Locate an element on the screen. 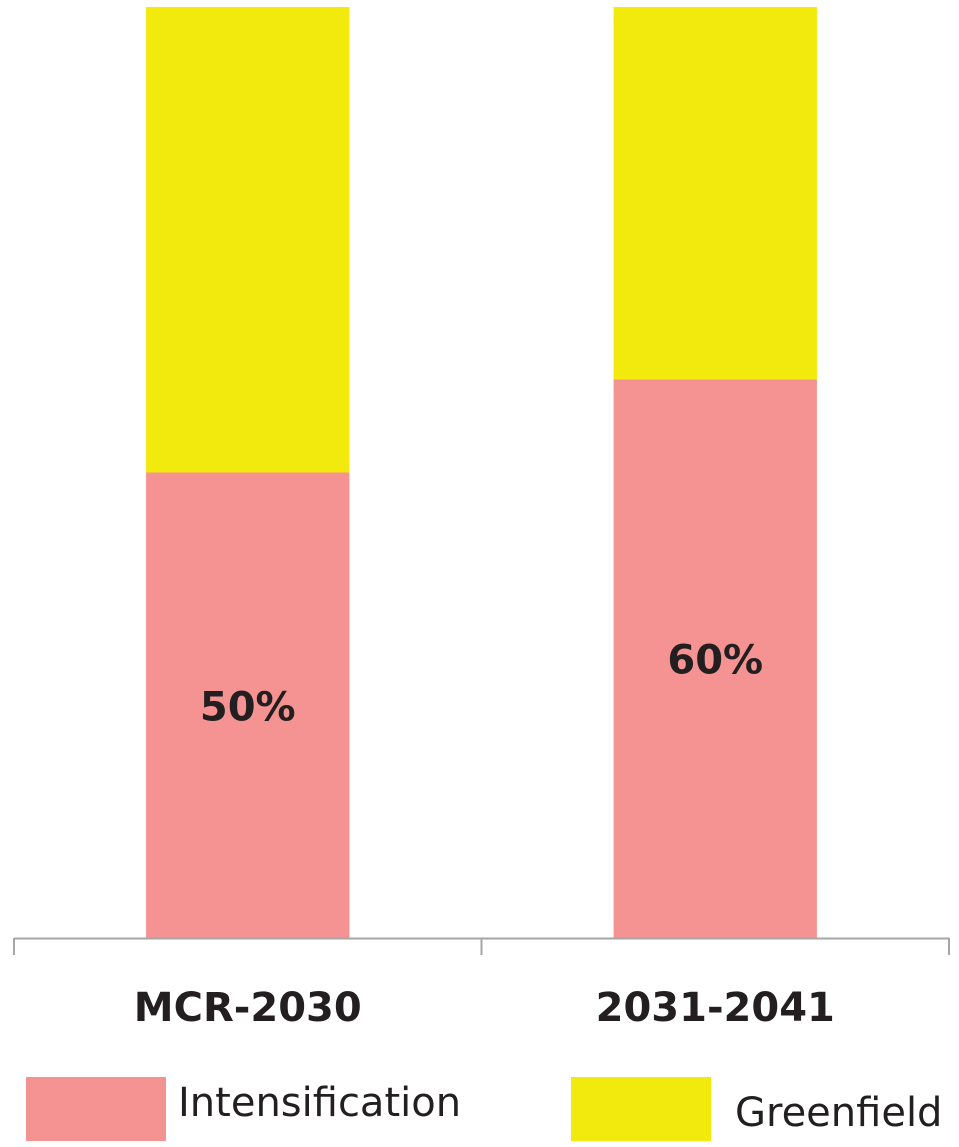 The height and width of the screenshot is (1147, 959). value-label: 60% is located at coordinates (715, 661).